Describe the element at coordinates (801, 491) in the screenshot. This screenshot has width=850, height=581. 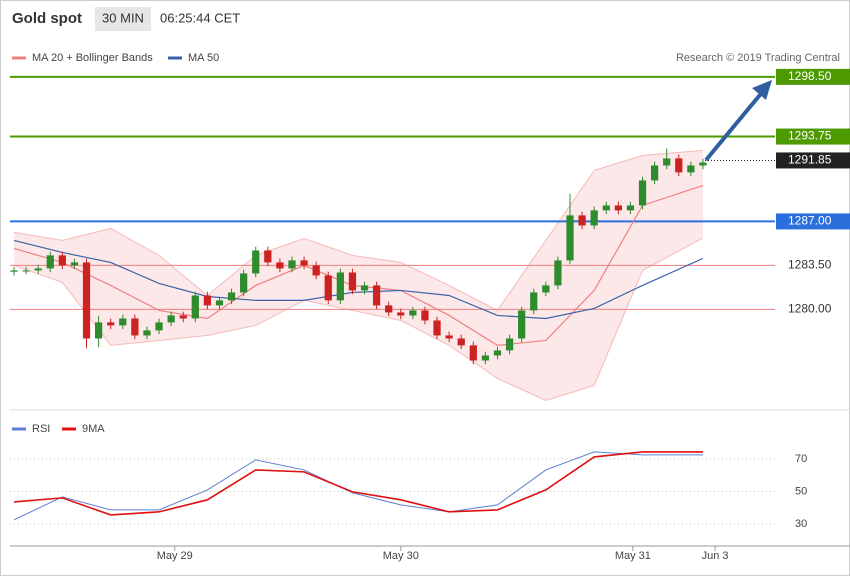
I see `y-tick-label: 50` at that location.